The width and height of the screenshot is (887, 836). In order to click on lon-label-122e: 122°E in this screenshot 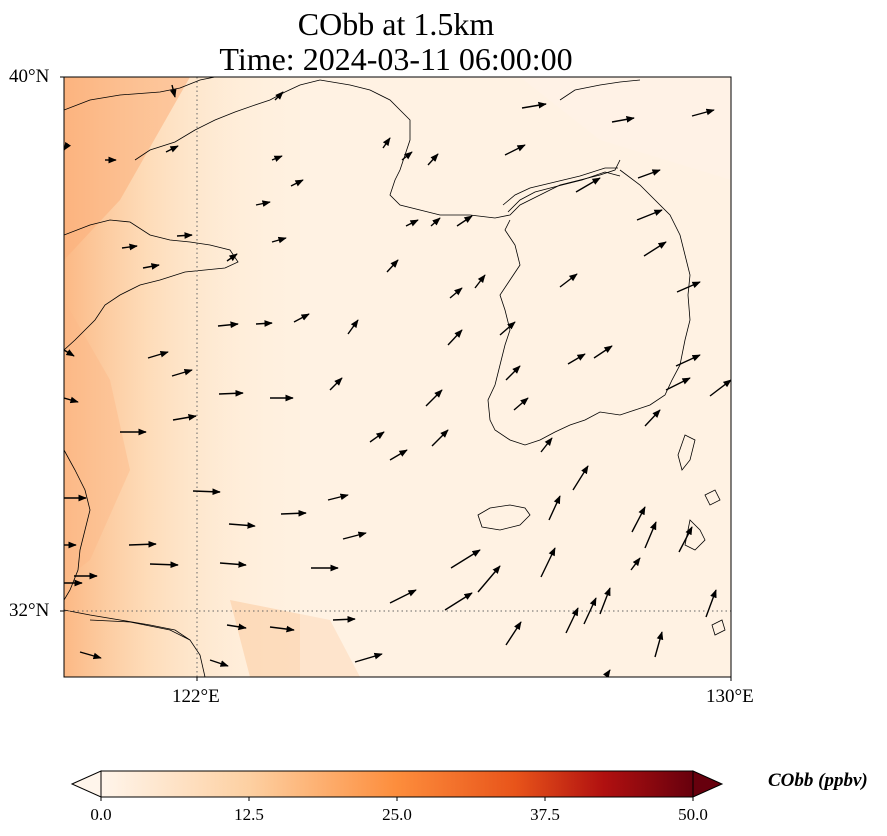, I will do `click(196, 696)`.